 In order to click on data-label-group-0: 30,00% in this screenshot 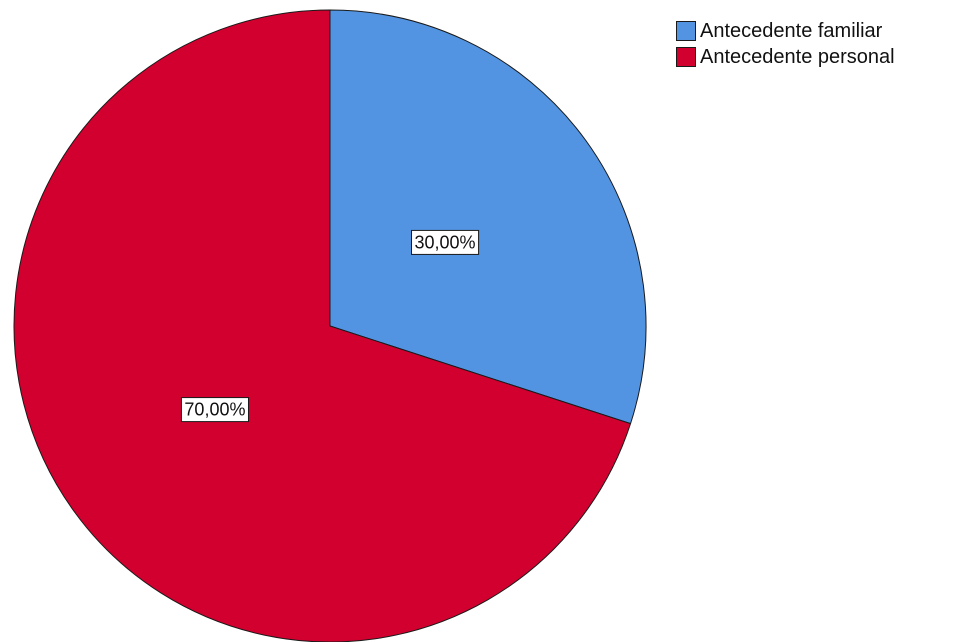, I will do `click(445, 242)`.